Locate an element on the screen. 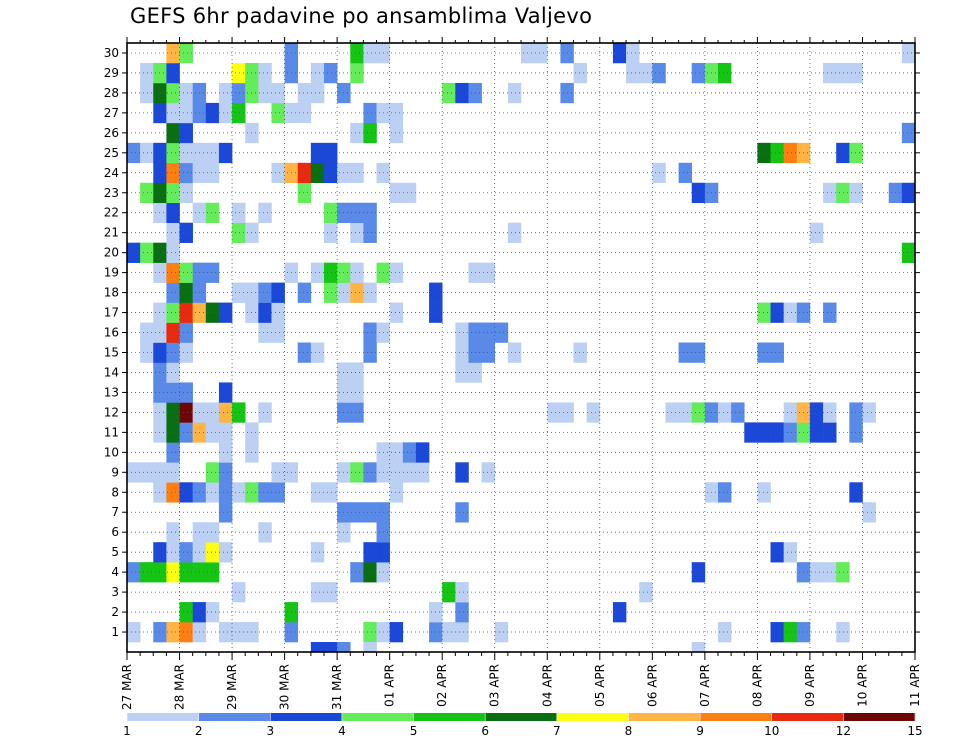 This screenshot has height=742, width=960. y-tick-label: 27 is located at coordinates (111, 113).